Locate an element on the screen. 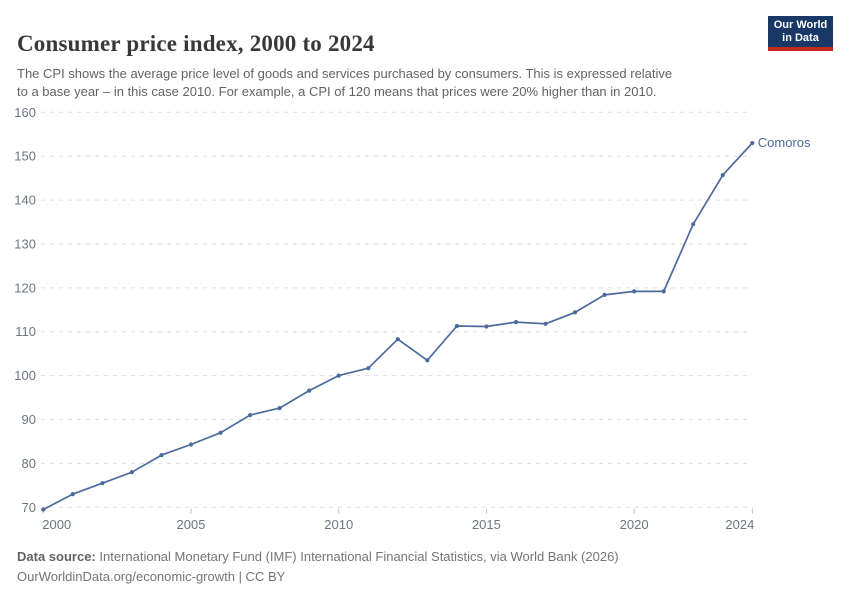  y-axis-tick-labels: 70 80 90 100 110 120 130 140 150 160 is located at coordinates (25, 310).